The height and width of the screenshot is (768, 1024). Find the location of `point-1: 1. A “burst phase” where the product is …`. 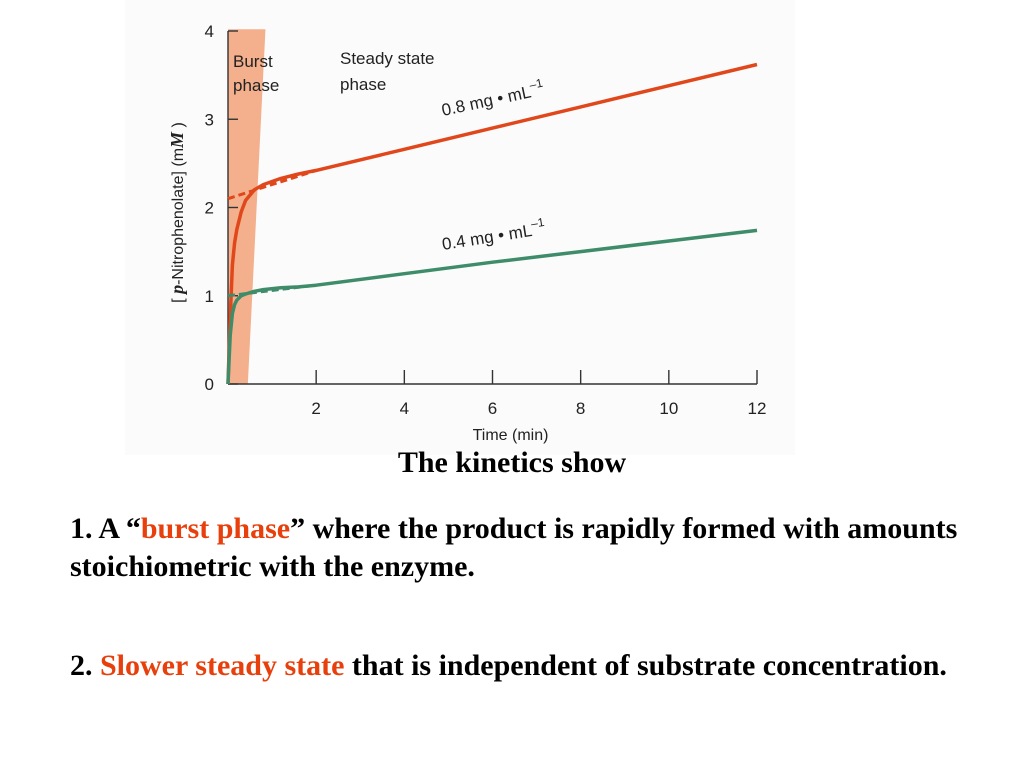

point-1: 1. A “burst phase” where the product is … is located at coordinates (520, 548).